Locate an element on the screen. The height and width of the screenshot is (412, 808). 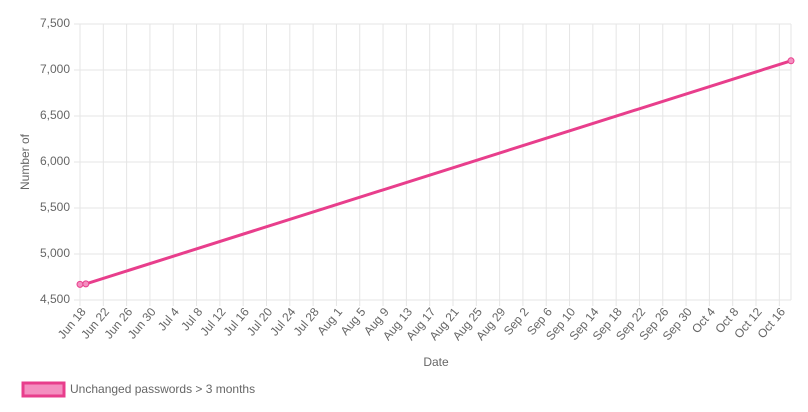
x-tick-label: Aug 5 is located at coordinates (353, 321).